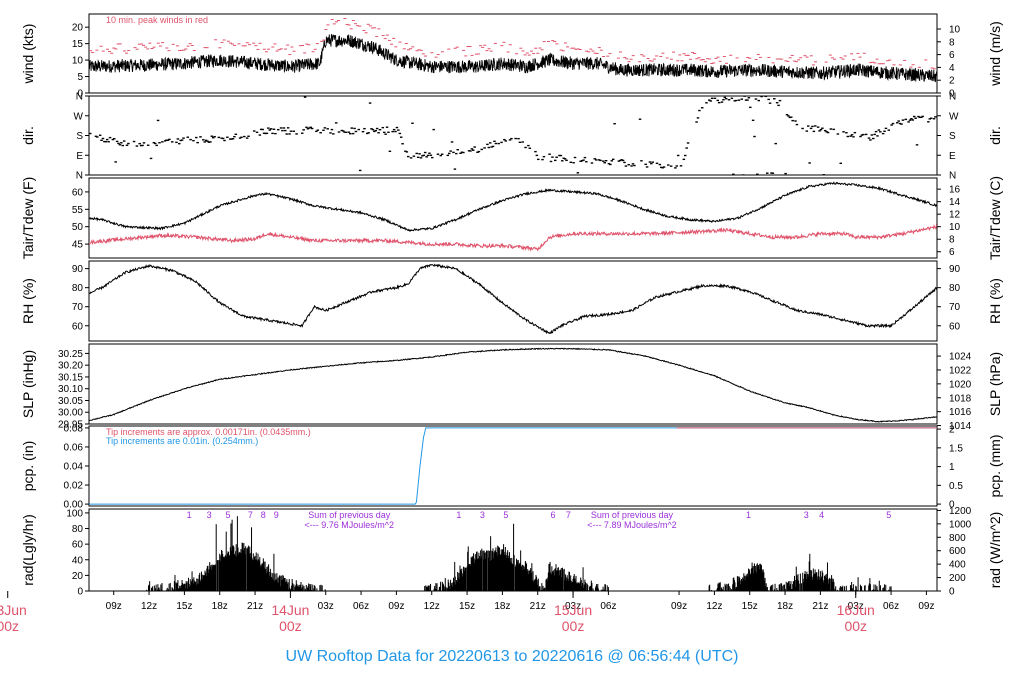 This screenshot has width=1024, height=700. I want to click on y-tick-label: N, so click(79, 176).